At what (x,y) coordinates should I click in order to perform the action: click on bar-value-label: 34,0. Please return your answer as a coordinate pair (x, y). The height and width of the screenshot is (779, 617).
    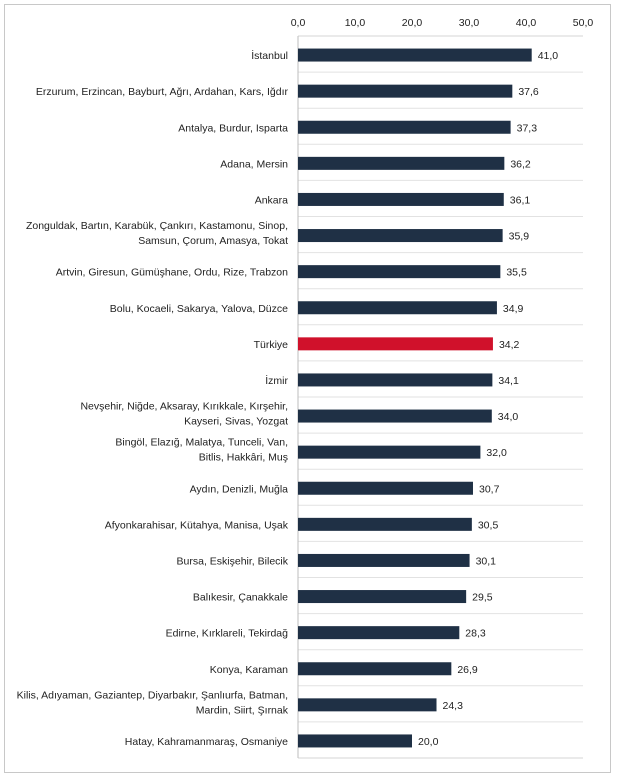
    Looking at the image, I should click on (508, 417).